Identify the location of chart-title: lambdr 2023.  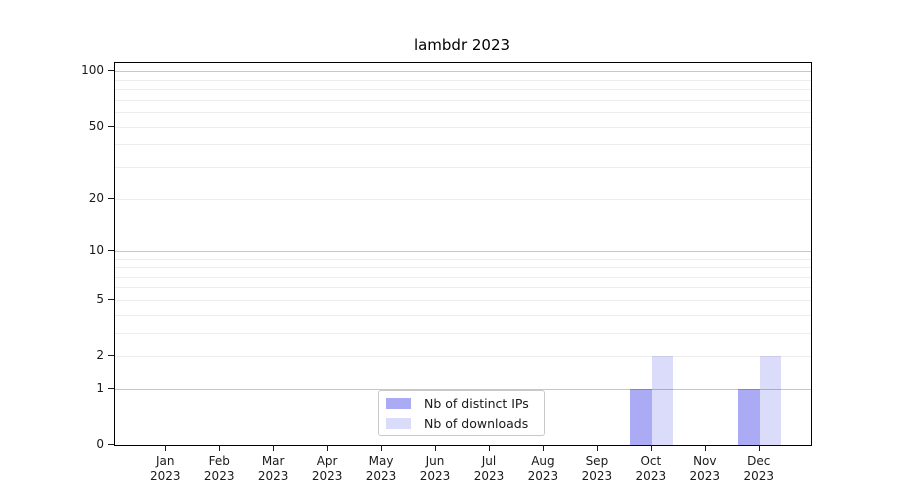
(462, 45).